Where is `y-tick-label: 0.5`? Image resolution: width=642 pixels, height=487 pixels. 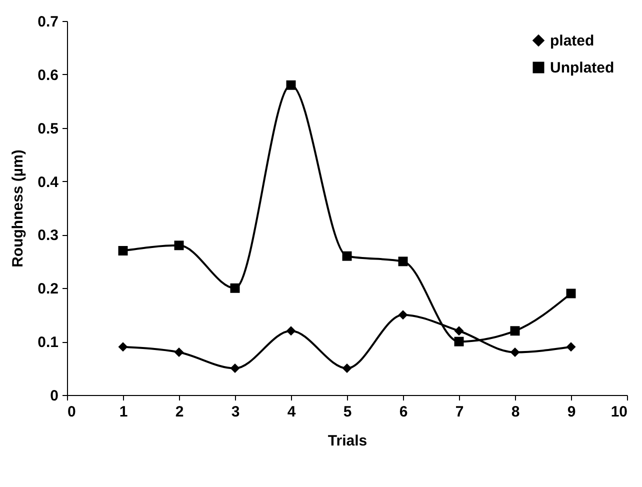
y-tick-label: 0.5 is located at coordinates (48, 129).